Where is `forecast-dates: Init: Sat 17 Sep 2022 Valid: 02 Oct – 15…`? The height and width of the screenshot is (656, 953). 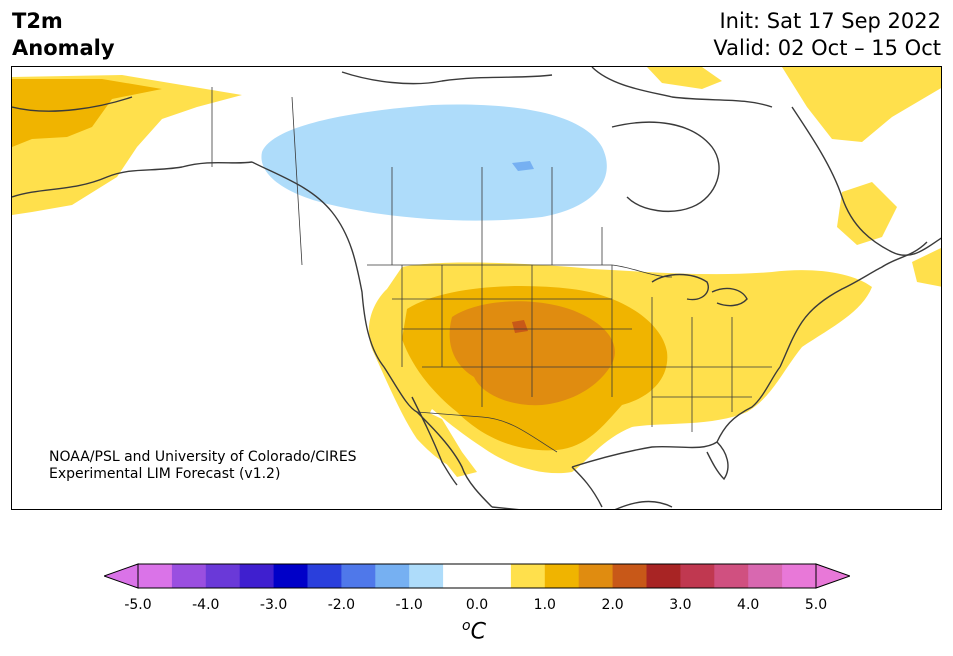 forecast-dates: Init: Sat 17 Sep 2022 Valid: 02 Oct – 15… is located at coordinates (827, 35).